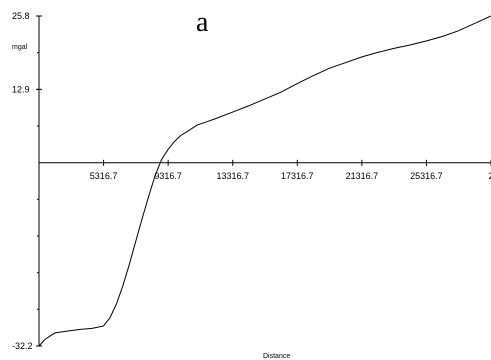 Image resolution: width=491 pixels, height=360 pixels. Describe the element at coordinates (426, 176) in the screenshot. I see `x-tick-label: 25316.7` at that location.